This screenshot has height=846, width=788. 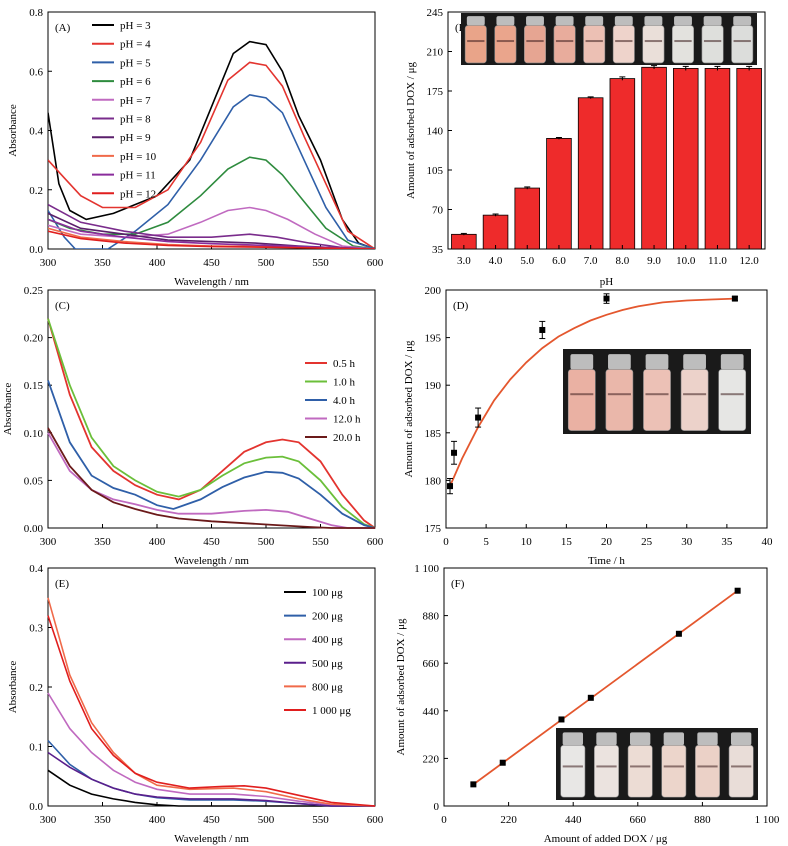 What do you see at coordinates (559, 261) in the screenshot?
I see `x-tick-label: 6.0` at bounding box center [559, 261].